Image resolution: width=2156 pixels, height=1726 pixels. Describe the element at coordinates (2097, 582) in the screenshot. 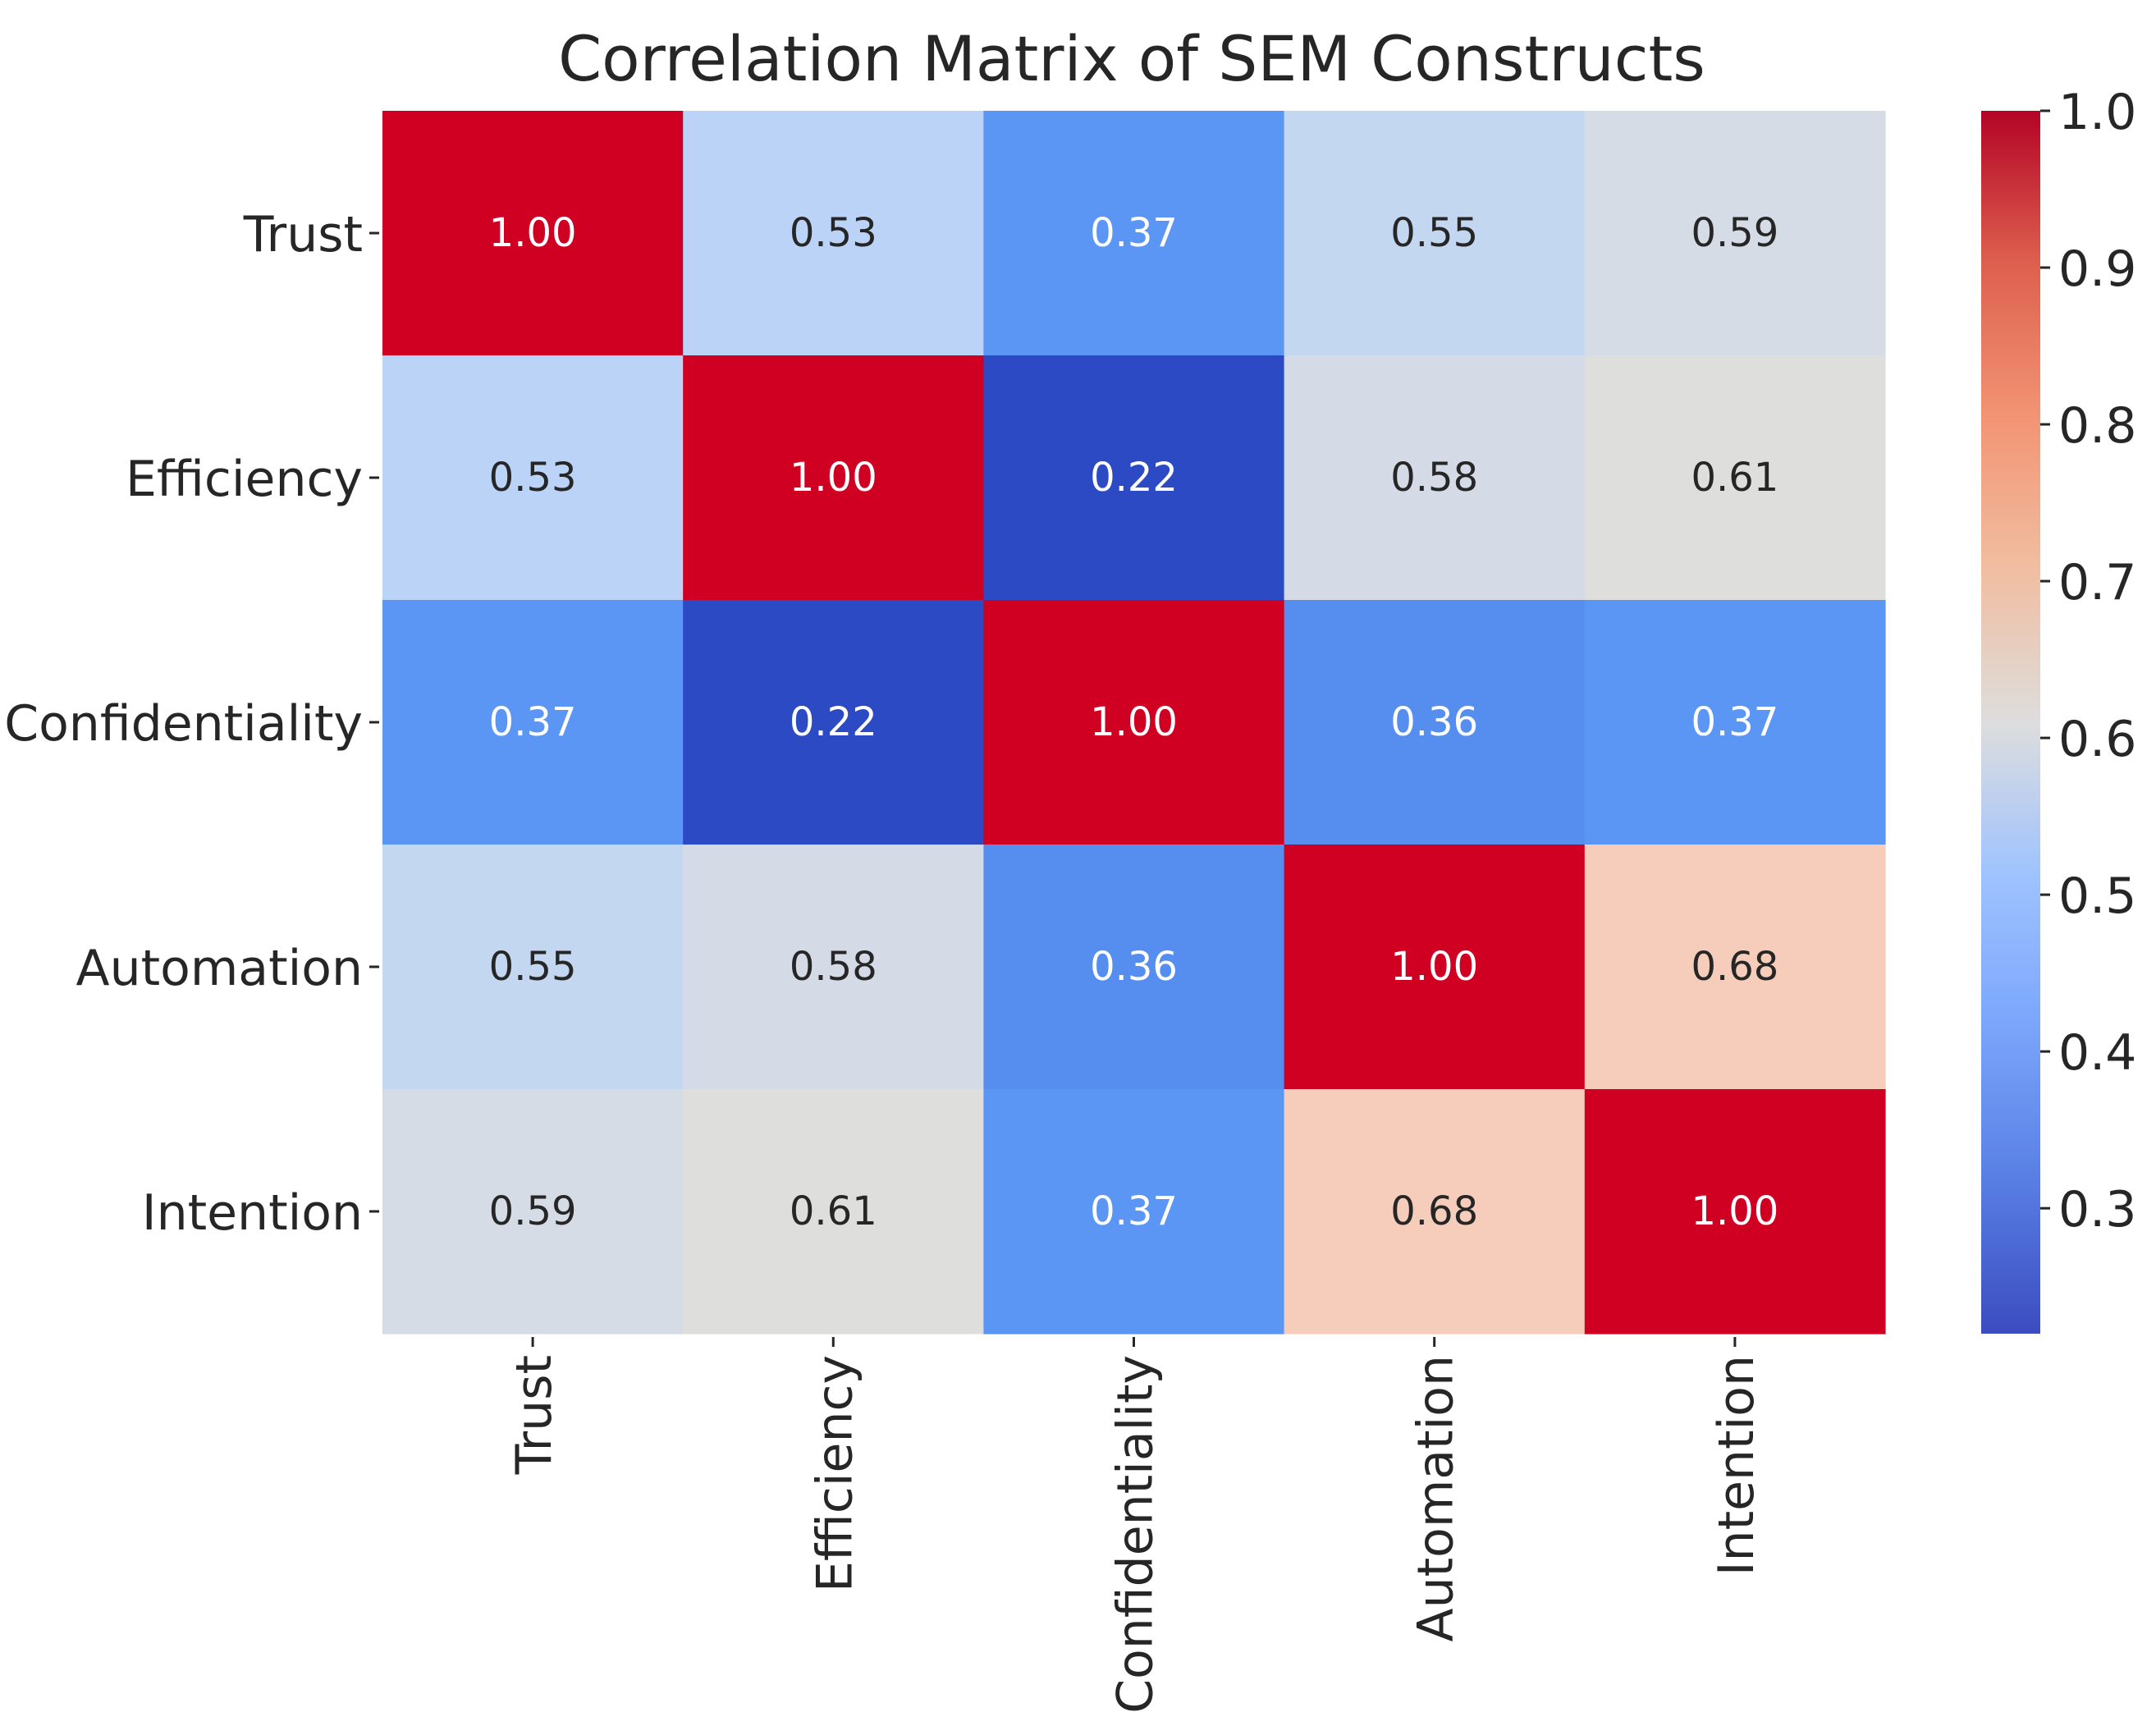

I see `colorbar-tick-label-0-7: 0.7` at that location.